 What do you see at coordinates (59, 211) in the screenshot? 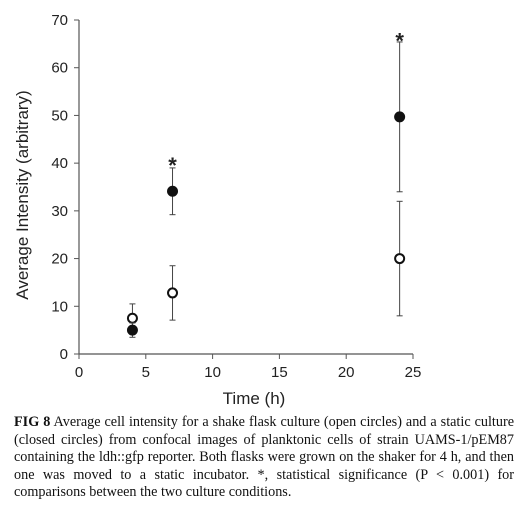
I see `y-tick-label: 30` at bounding box center [59, 211].